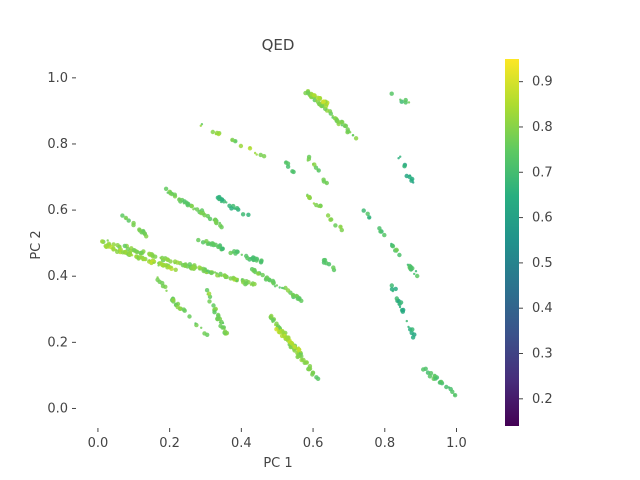 Image resolution: width=640 pixels, height=480 pixels. What do you see at coordinates (241, 443) in the screenshot?
I see `x-tick-label: 0.4` at bounding box center [241, 443].